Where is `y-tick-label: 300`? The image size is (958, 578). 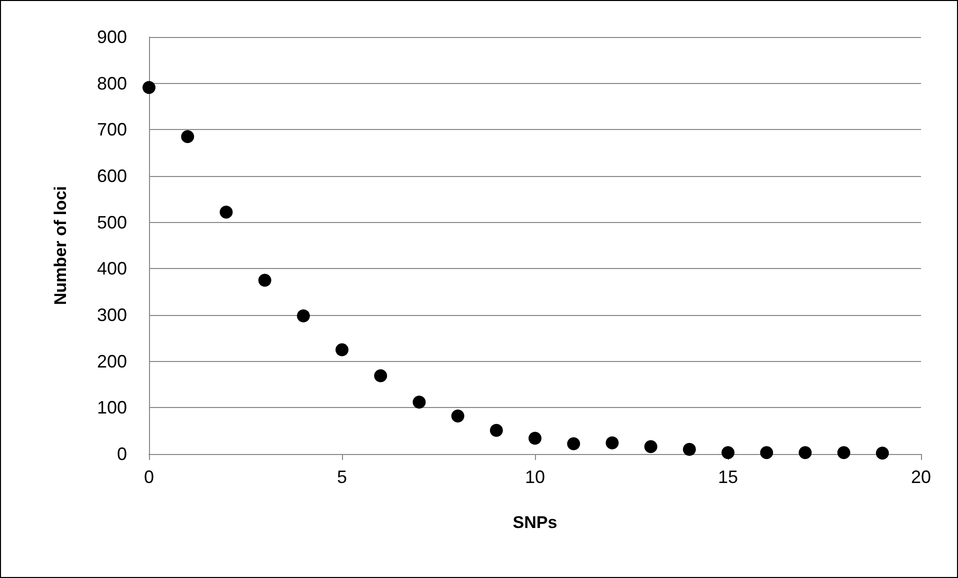
y-tick-label: 300 is located at coordinates (111, 315).